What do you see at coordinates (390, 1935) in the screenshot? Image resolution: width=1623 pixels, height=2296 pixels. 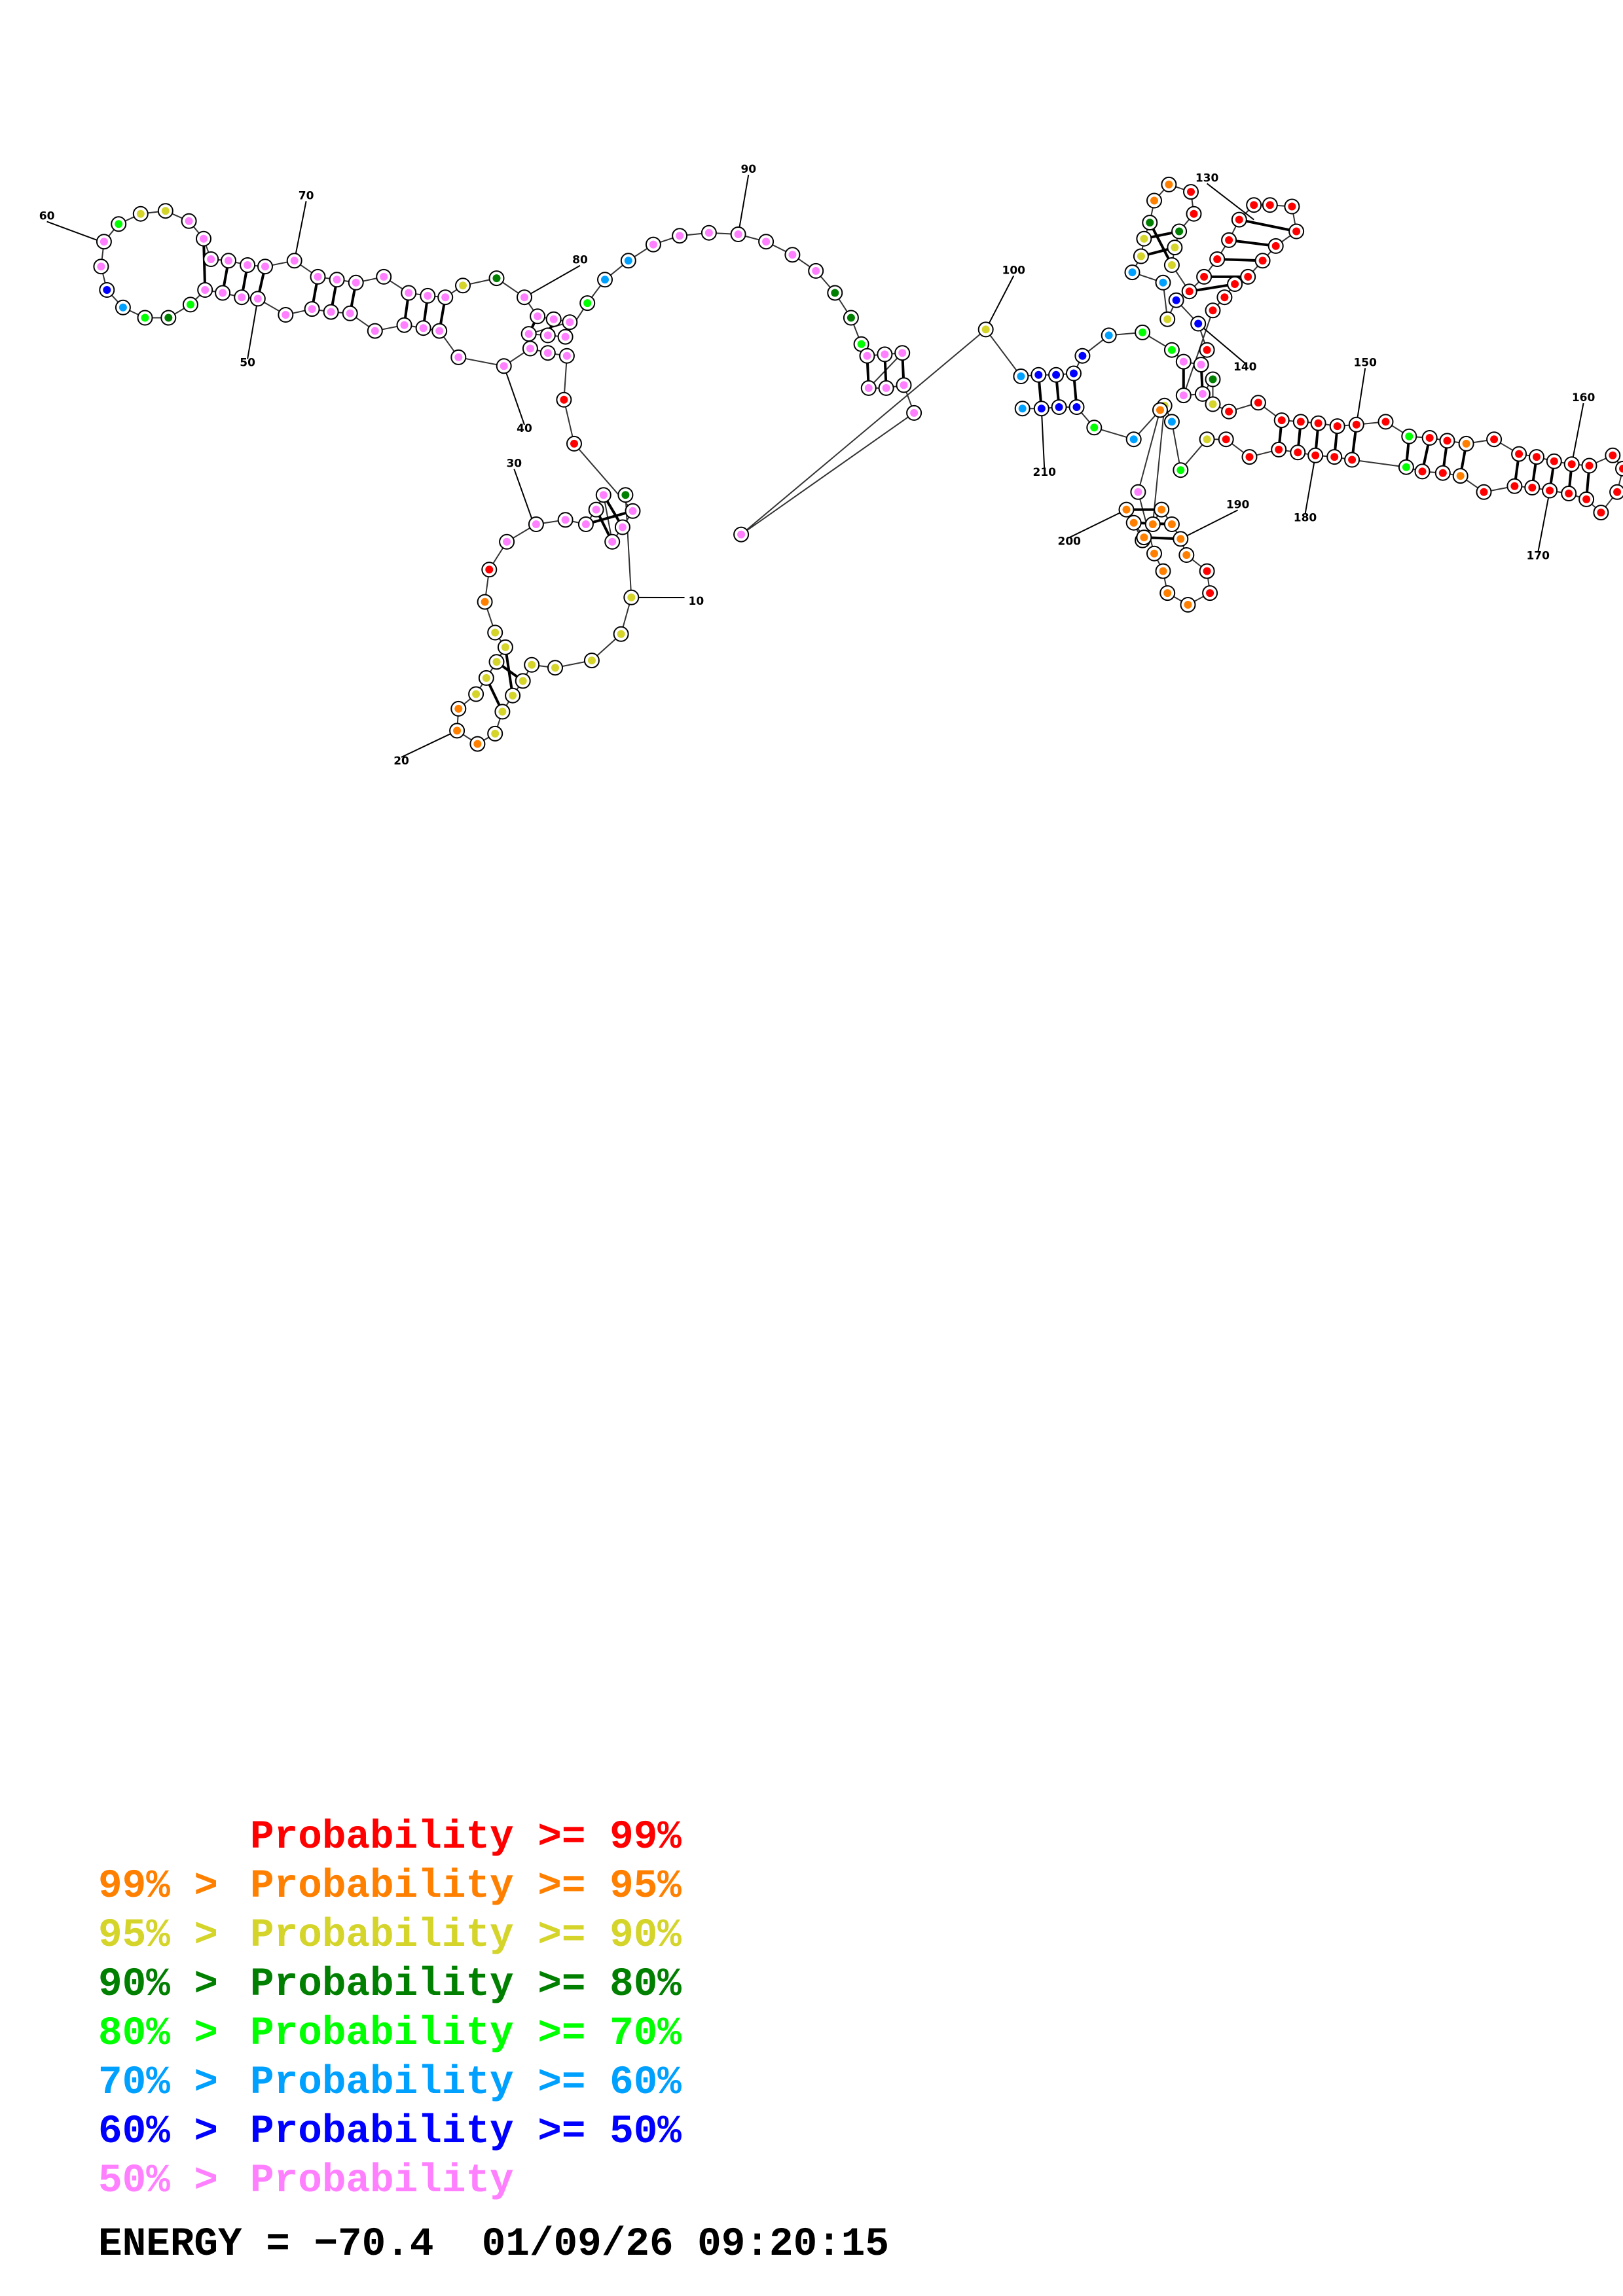 I see `legend-row: 95% > Probability >= 90%` at bounding box center [390, 1935].